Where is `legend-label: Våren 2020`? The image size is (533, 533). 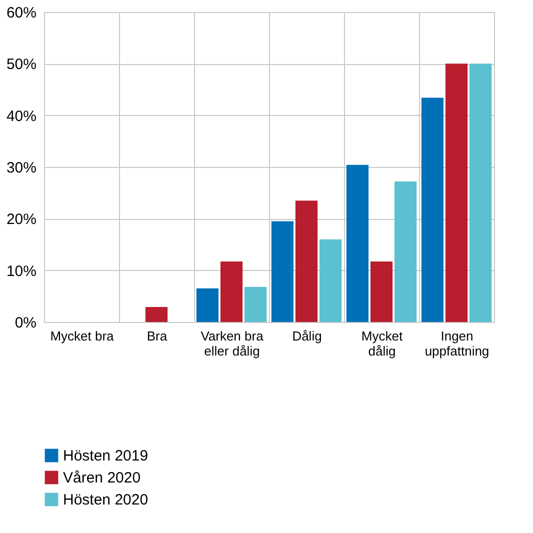 legend-label: Våren 2020 is located at coordinates (102, 478).